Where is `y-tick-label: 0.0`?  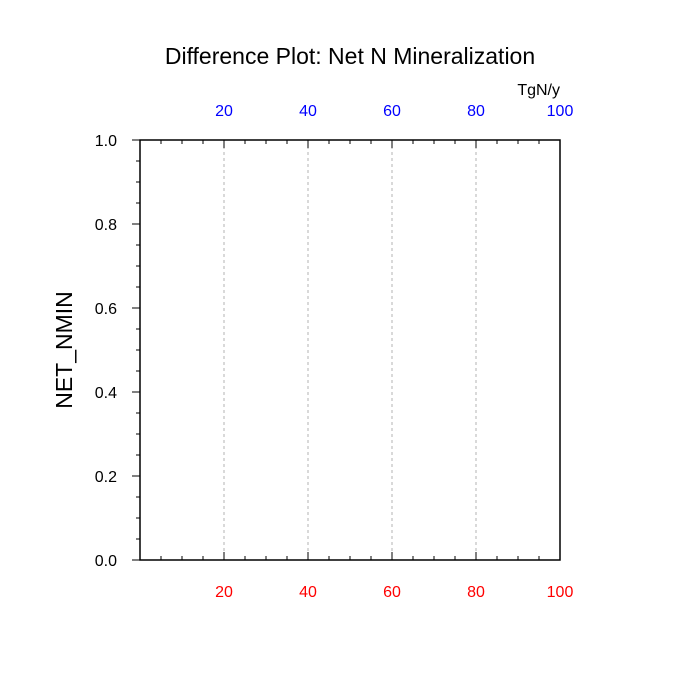 y-tick-label: 0.0 is located at coordinates (106, 561).